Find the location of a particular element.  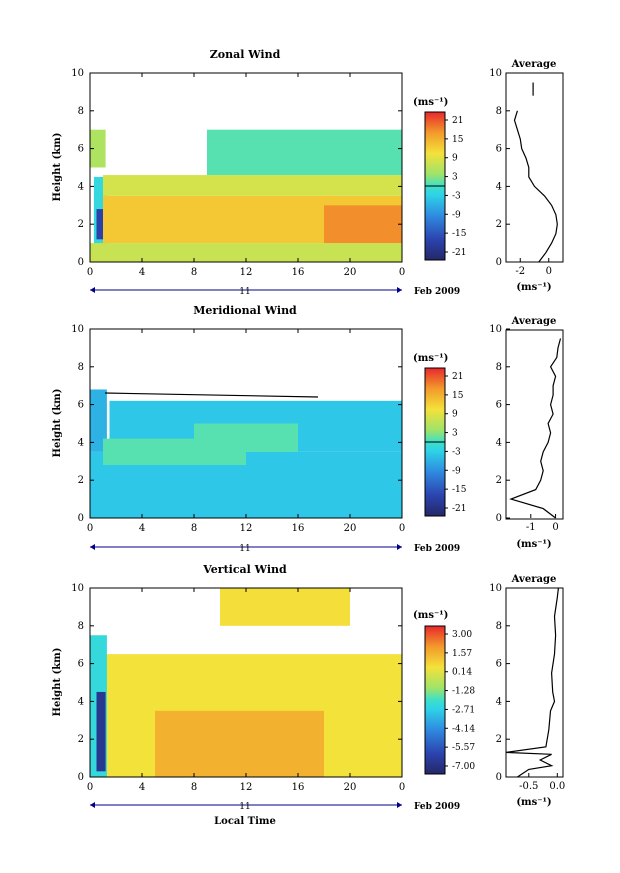

colorbar-unit-meridional: (ms⁻¹) is located at coordinates (430, 358).